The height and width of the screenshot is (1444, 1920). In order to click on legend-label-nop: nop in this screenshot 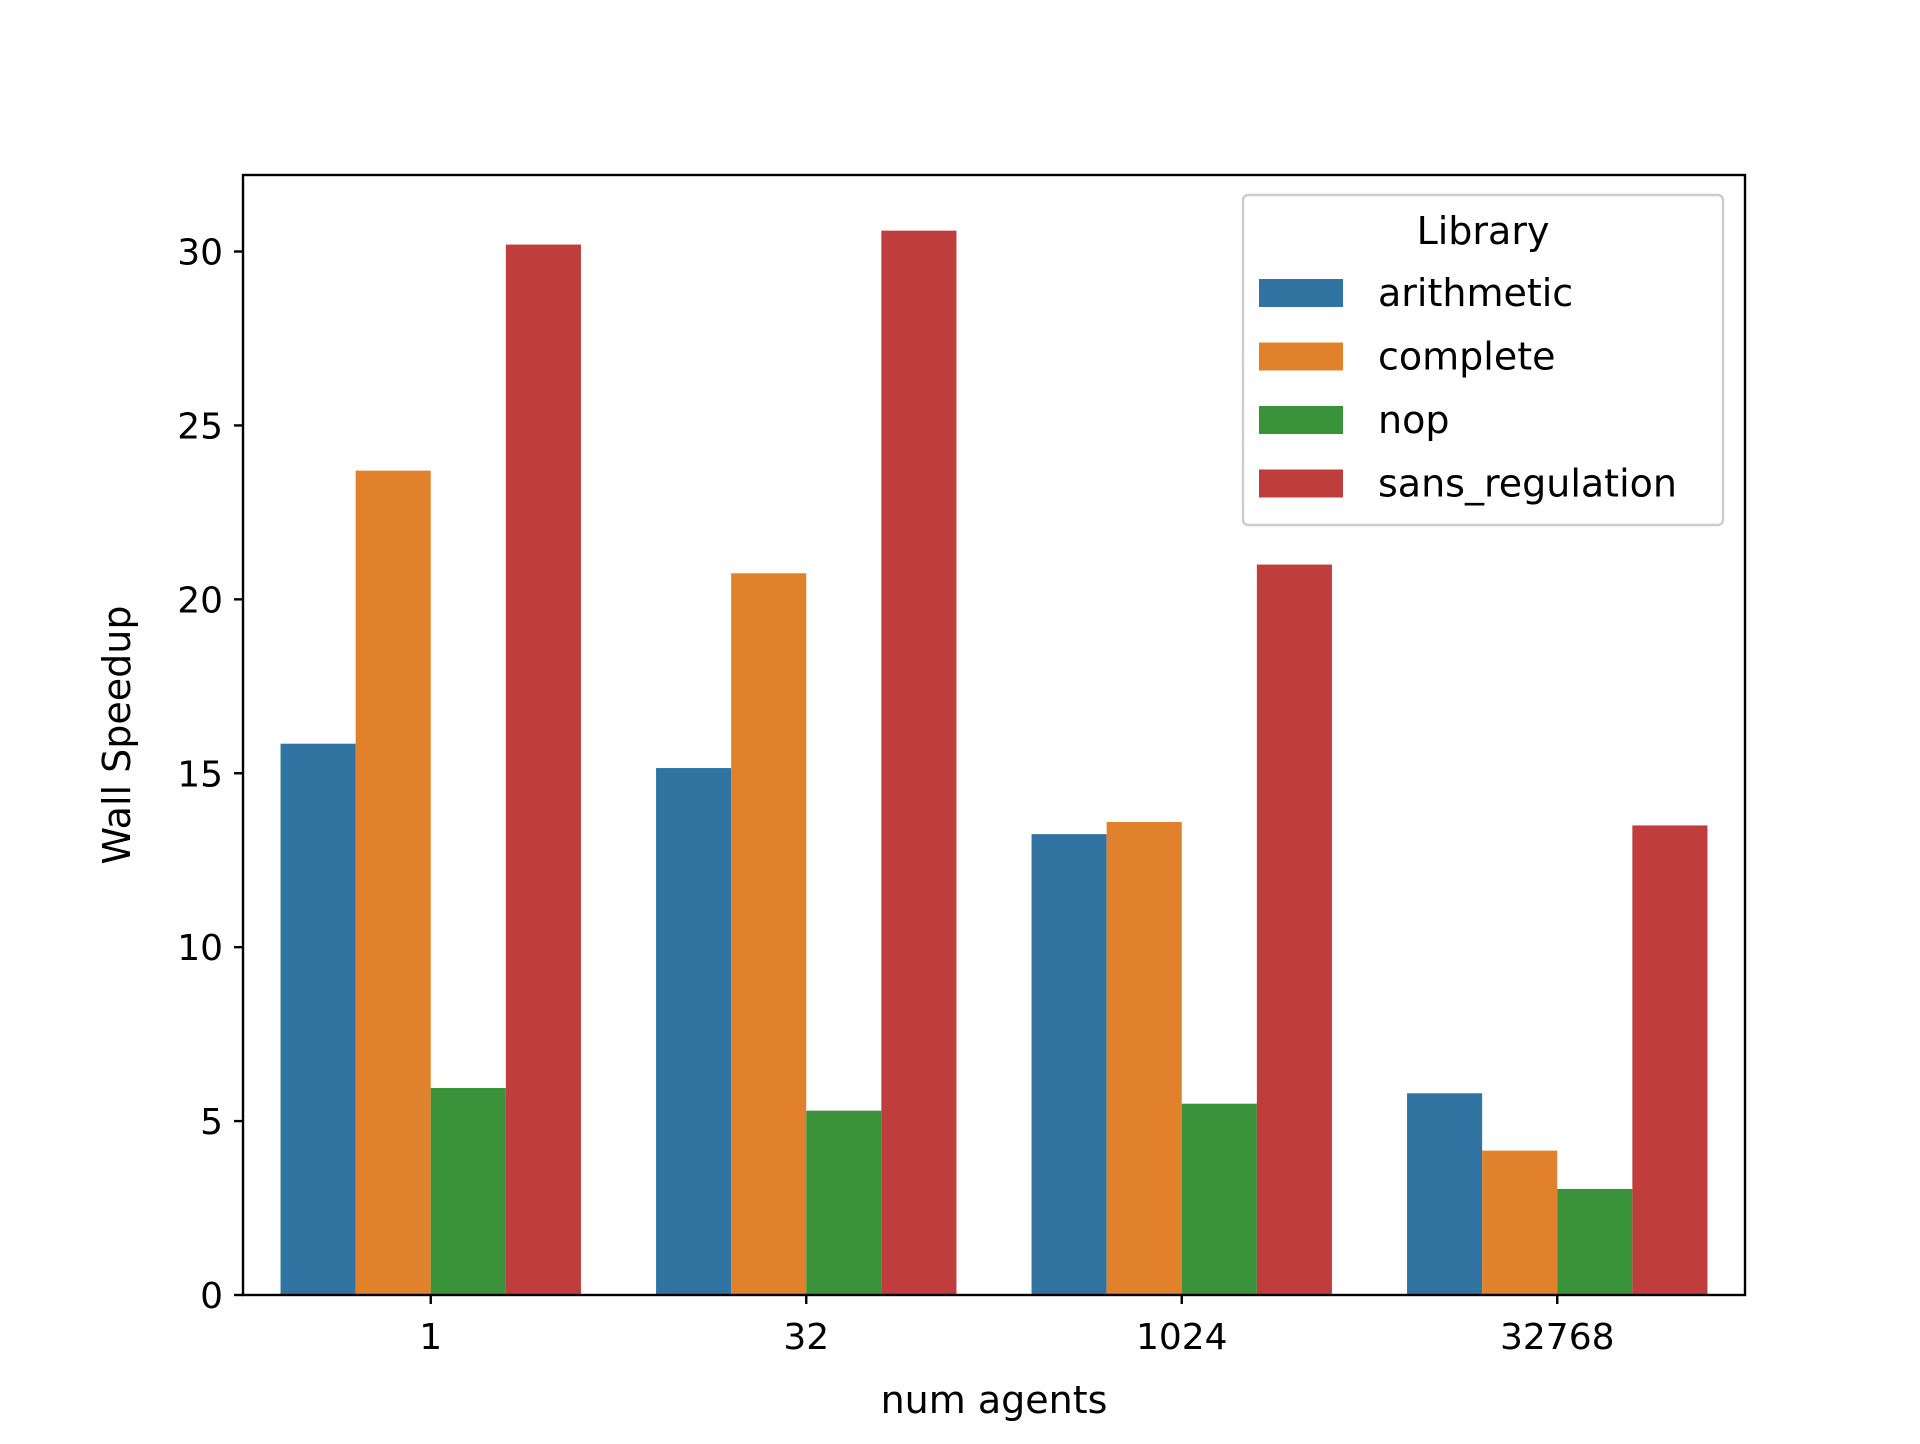, I will do `click(1413, 420)`.